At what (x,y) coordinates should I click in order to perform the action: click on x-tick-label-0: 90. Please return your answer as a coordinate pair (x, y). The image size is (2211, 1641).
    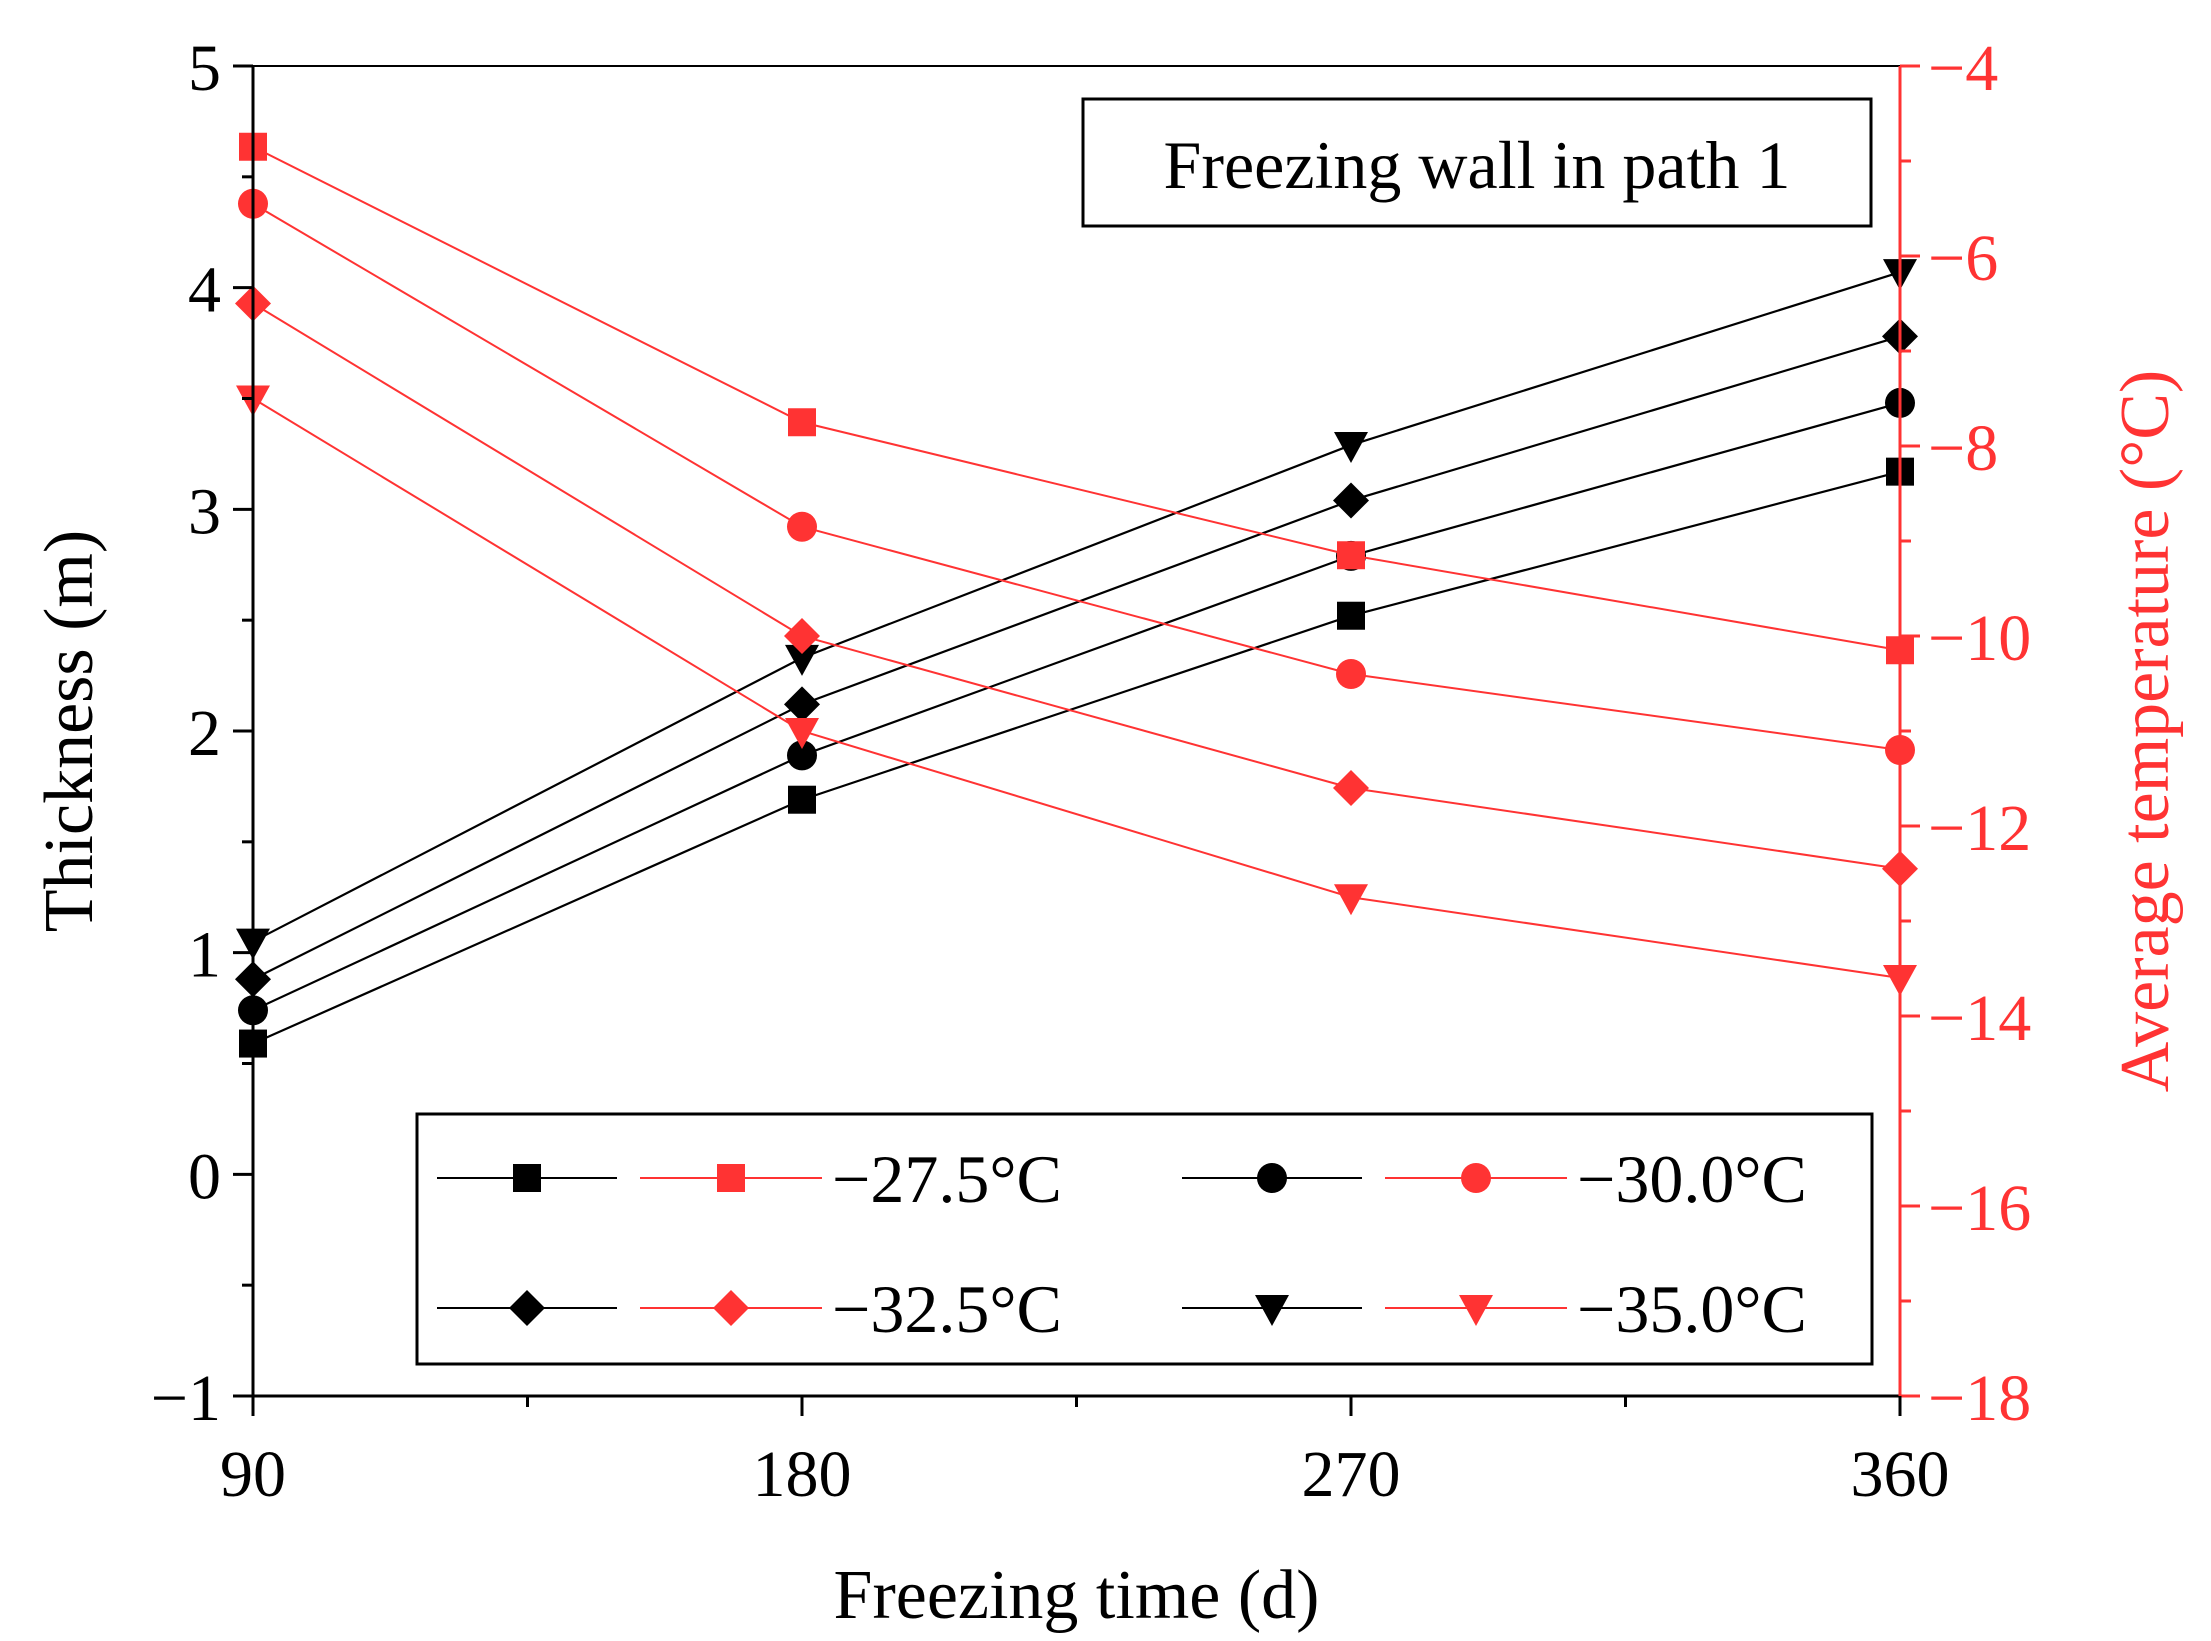
    Looking at the image, I should click on (253, 1474).